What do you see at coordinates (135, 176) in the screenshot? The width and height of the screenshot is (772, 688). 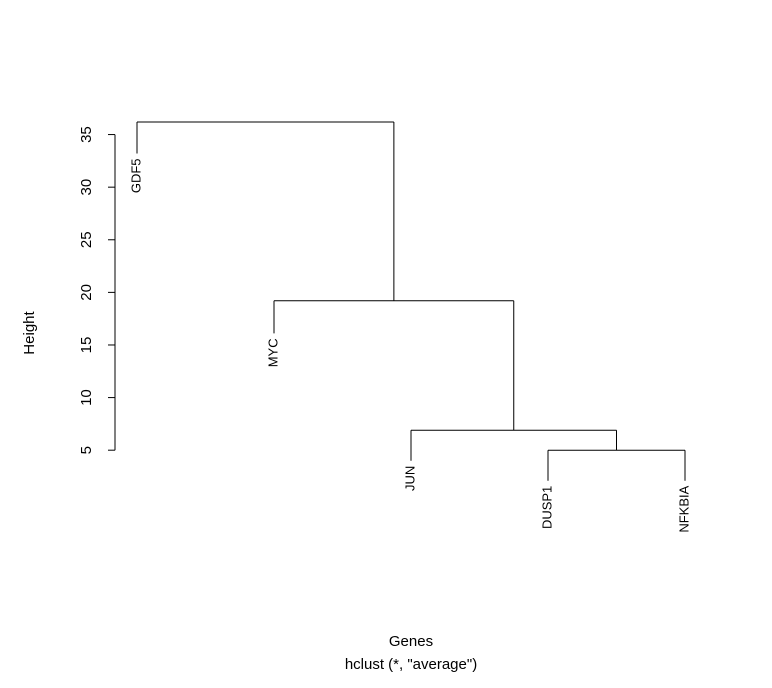 I see `leaf-label: GDF5` at bounding box center [135, 176].